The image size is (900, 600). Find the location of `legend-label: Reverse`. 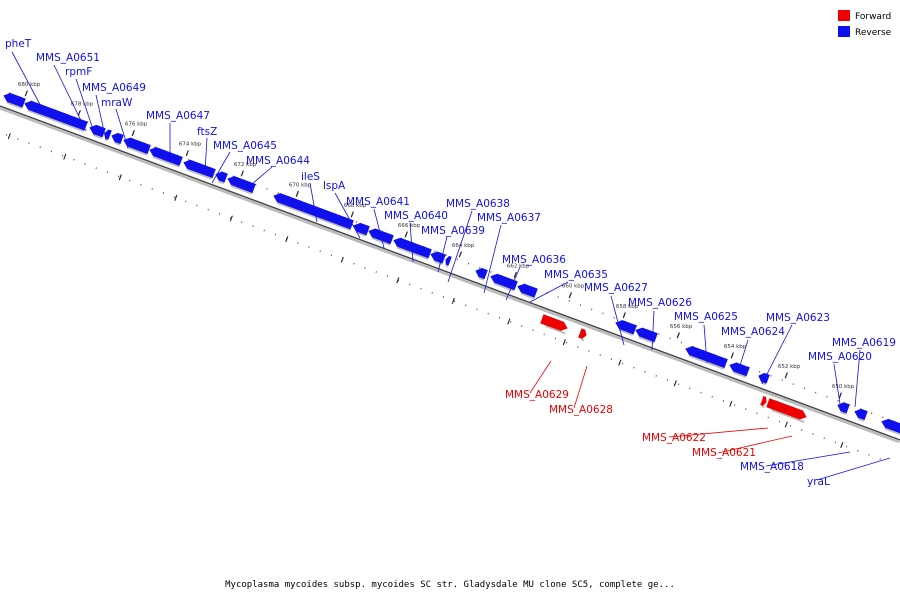

legend-label: Reverse is located at coordinates (873, 33).